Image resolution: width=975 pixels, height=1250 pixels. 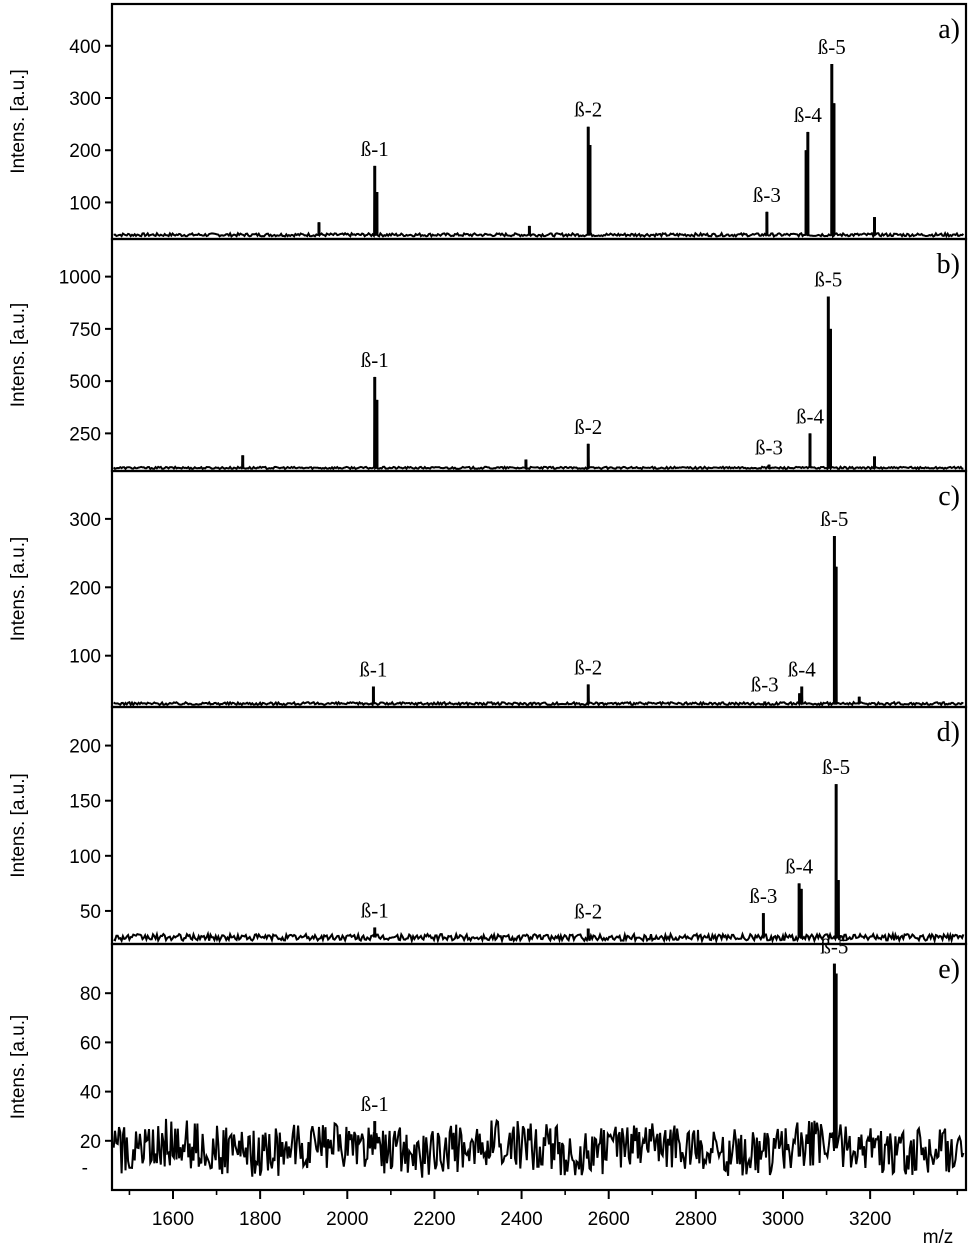 I want to click on y-tick-label: 60, so click(x=90, y=1043).